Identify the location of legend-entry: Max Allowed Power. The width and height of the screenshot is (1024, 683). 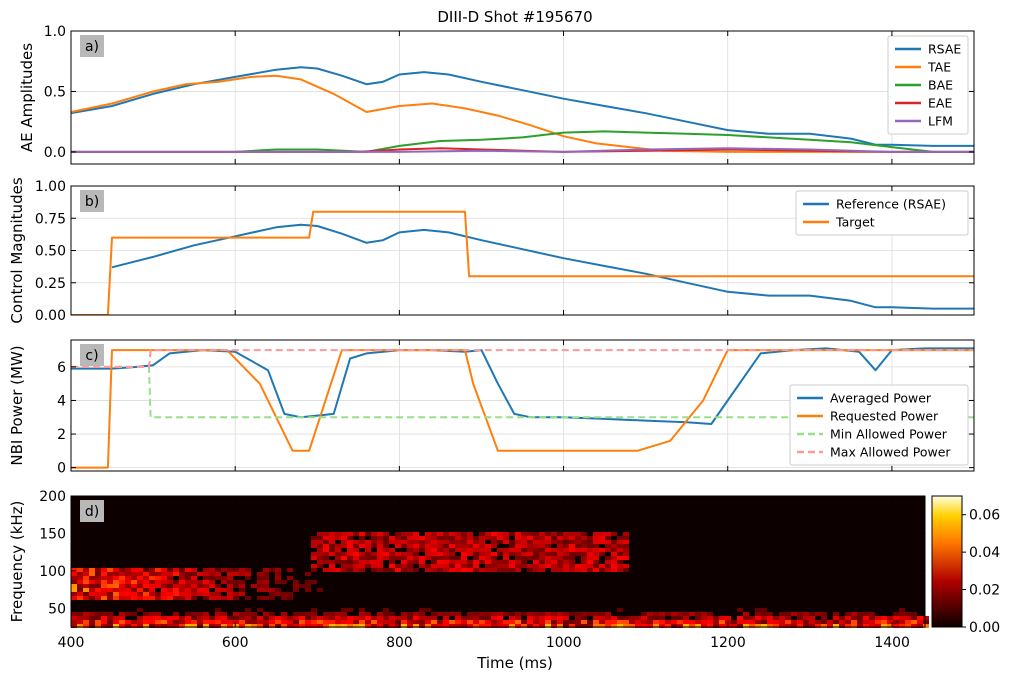
(890, 452).